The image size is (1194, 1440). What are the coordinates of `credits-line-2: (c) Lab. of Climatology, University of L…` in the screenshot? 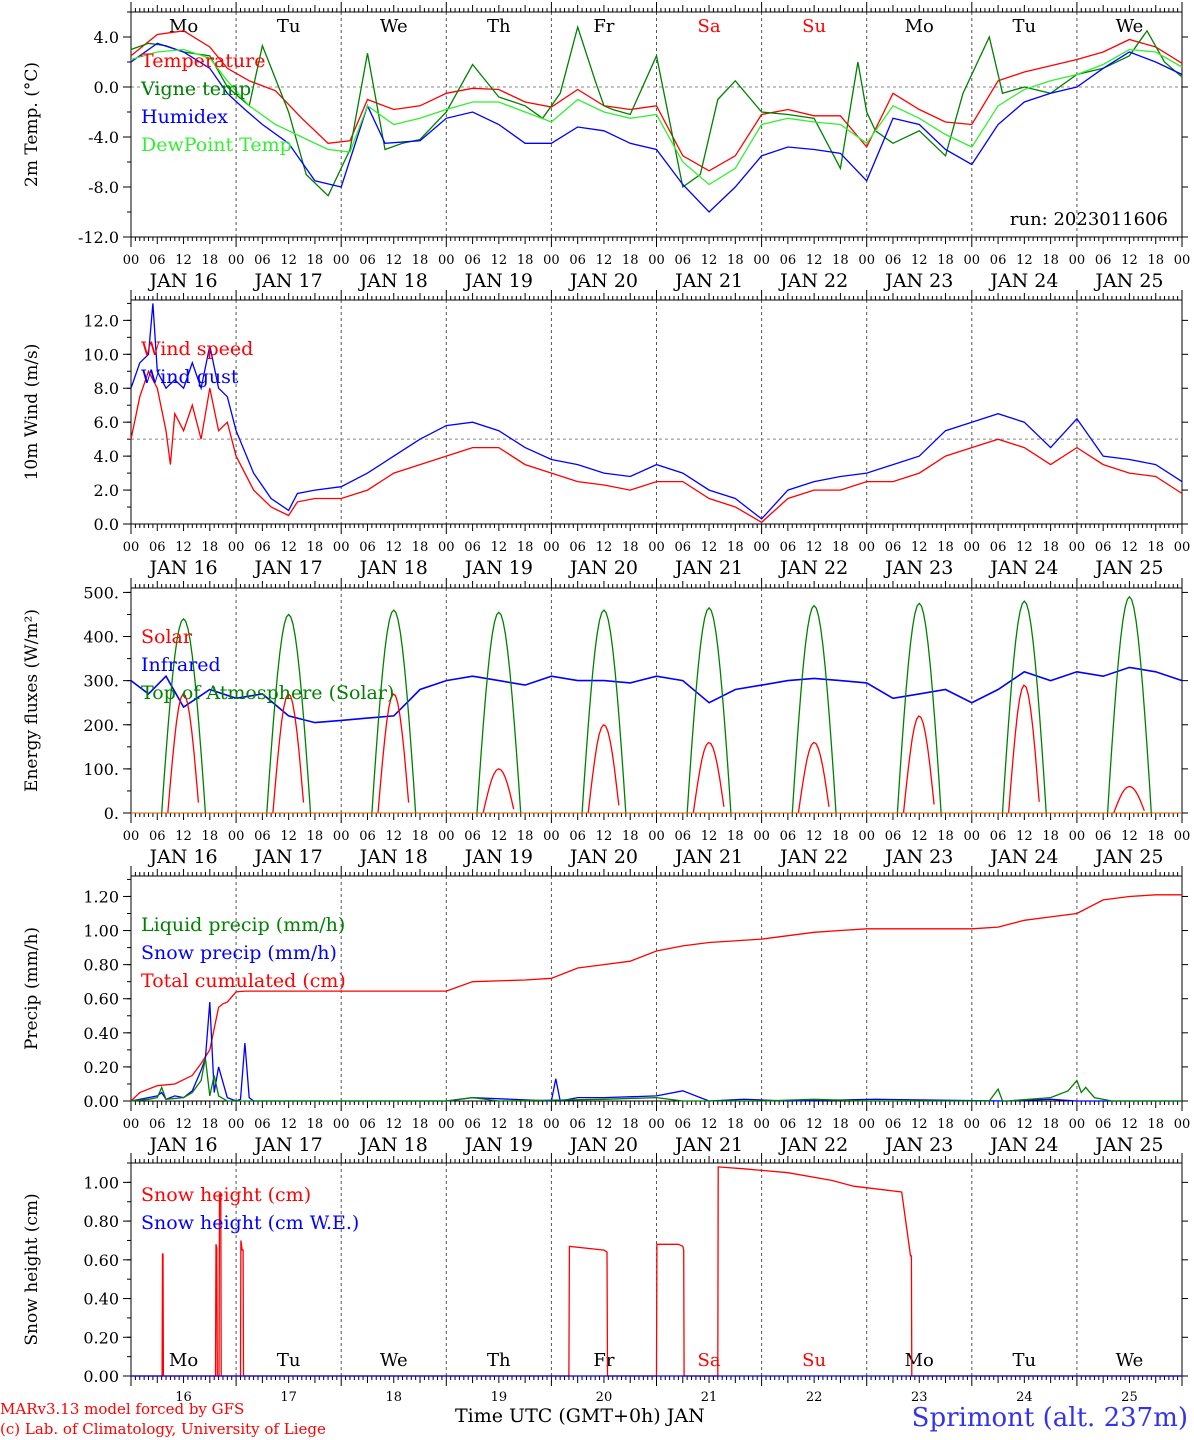 It's located at (163, 1429).